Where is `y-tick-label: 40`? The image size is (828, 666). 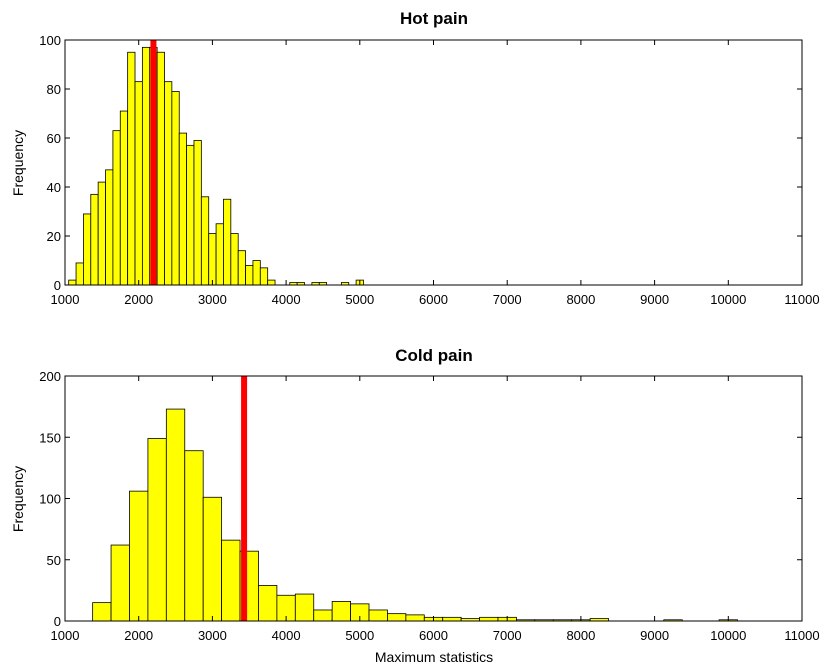
y-tick-label: 40 is located at coordinates (54, 187).